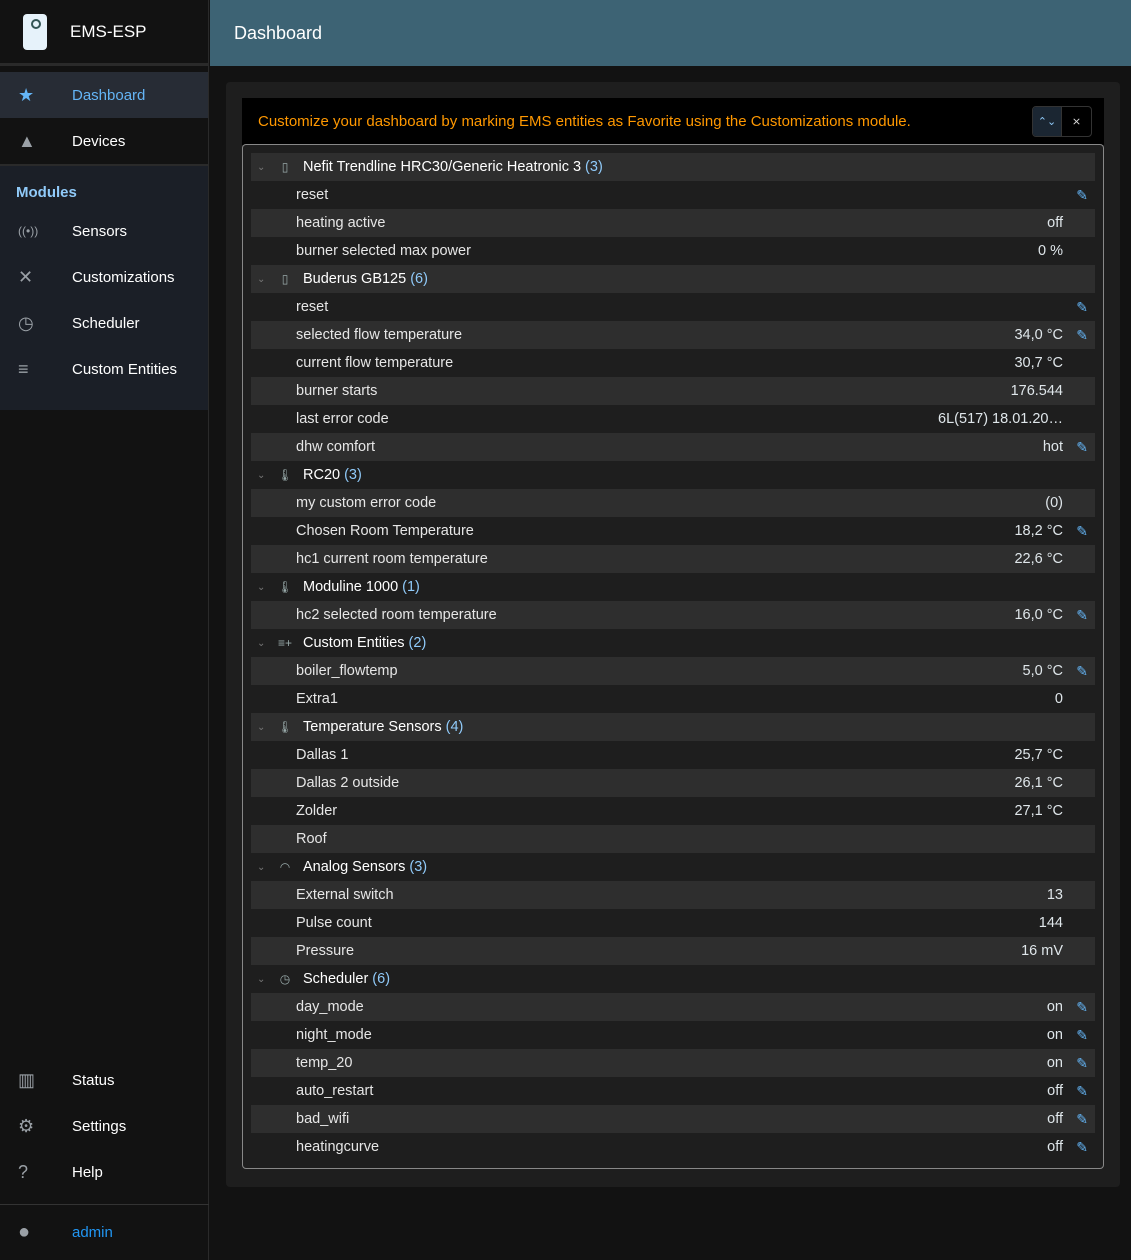  What do you see at coordinates (1050, 251) in the screenshot?
I see `entity-value: 0 %` at bounding box center [1050, 251].